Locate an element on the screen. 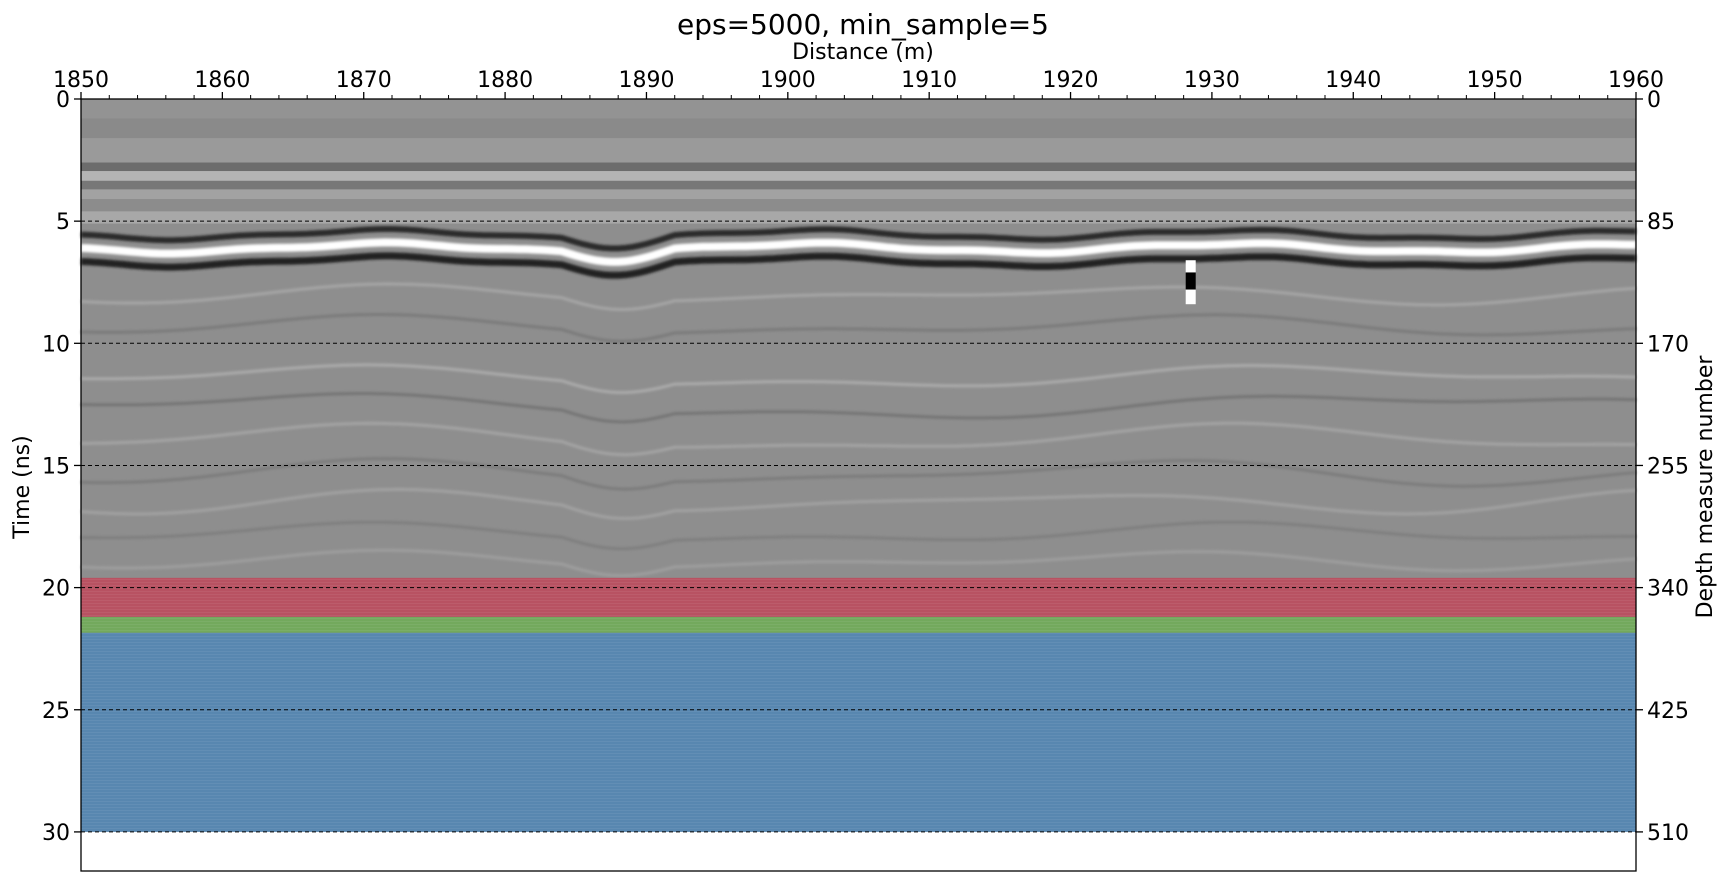 This screenshot has width=1727, height=895. right-ticks: 0 85 170 255 340 425 510 is located at coordinates (1662, 467).